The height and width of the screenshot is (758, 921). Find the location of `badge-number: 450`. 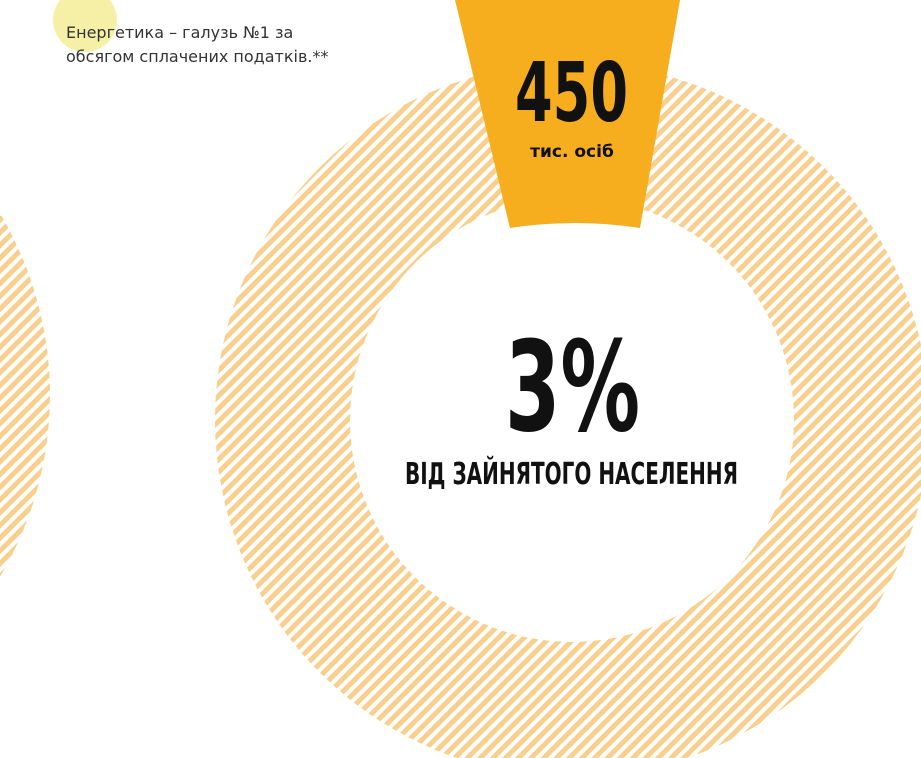

badge-number: 450 is located at coordinates (571, 93).